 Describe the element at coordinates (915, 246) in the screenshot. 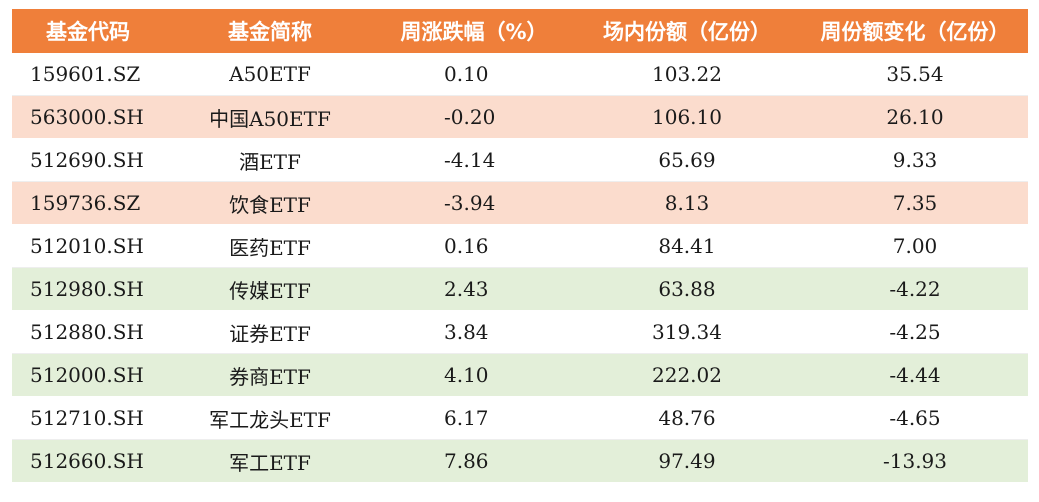

I see `weekly-share-change-cell: 7.00` at that location.